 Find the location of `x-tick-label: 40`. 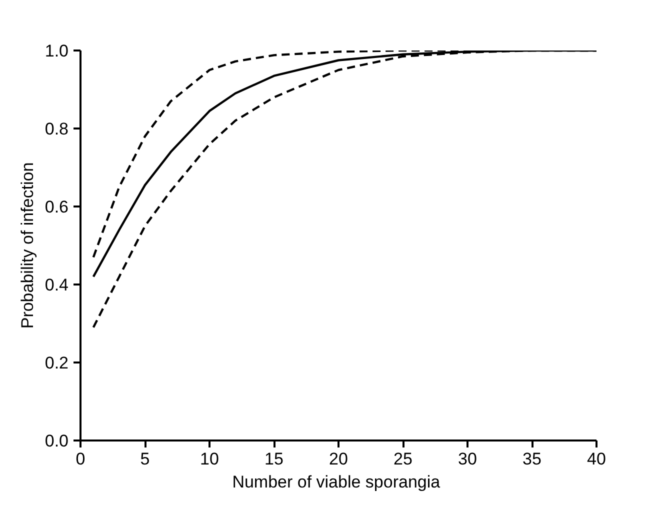

x-tick-label: 40 is located at coordinates (596, 459).